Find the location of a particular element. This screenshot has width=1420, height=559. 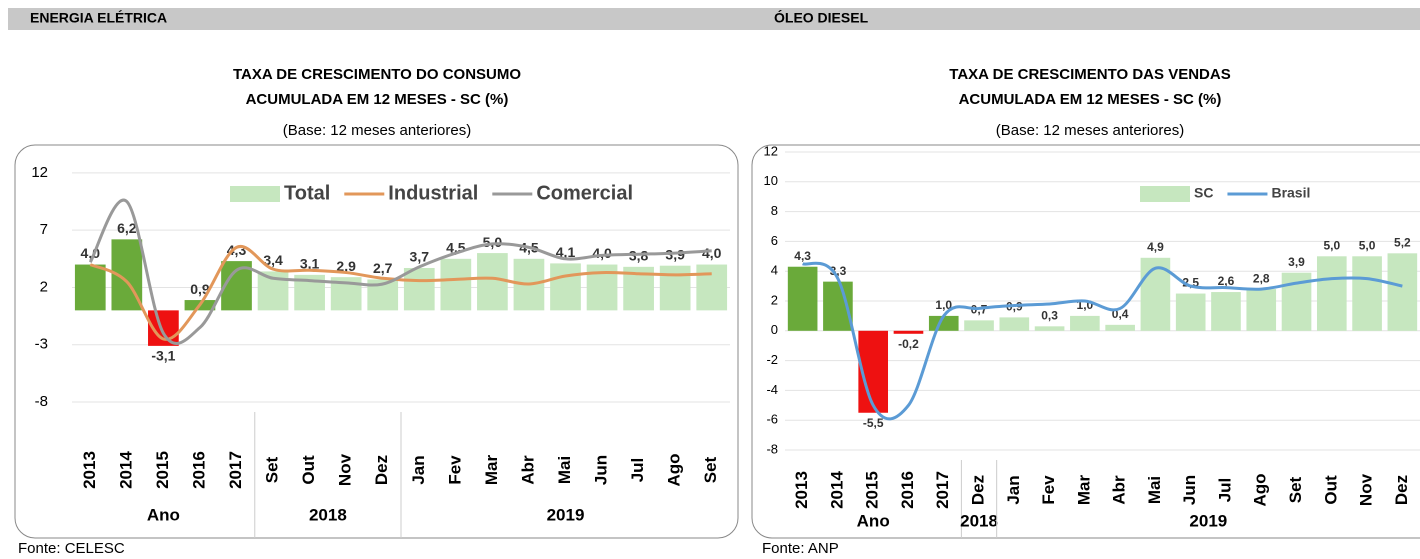

data-label: 3,7 is located at coordinates (420, 257).